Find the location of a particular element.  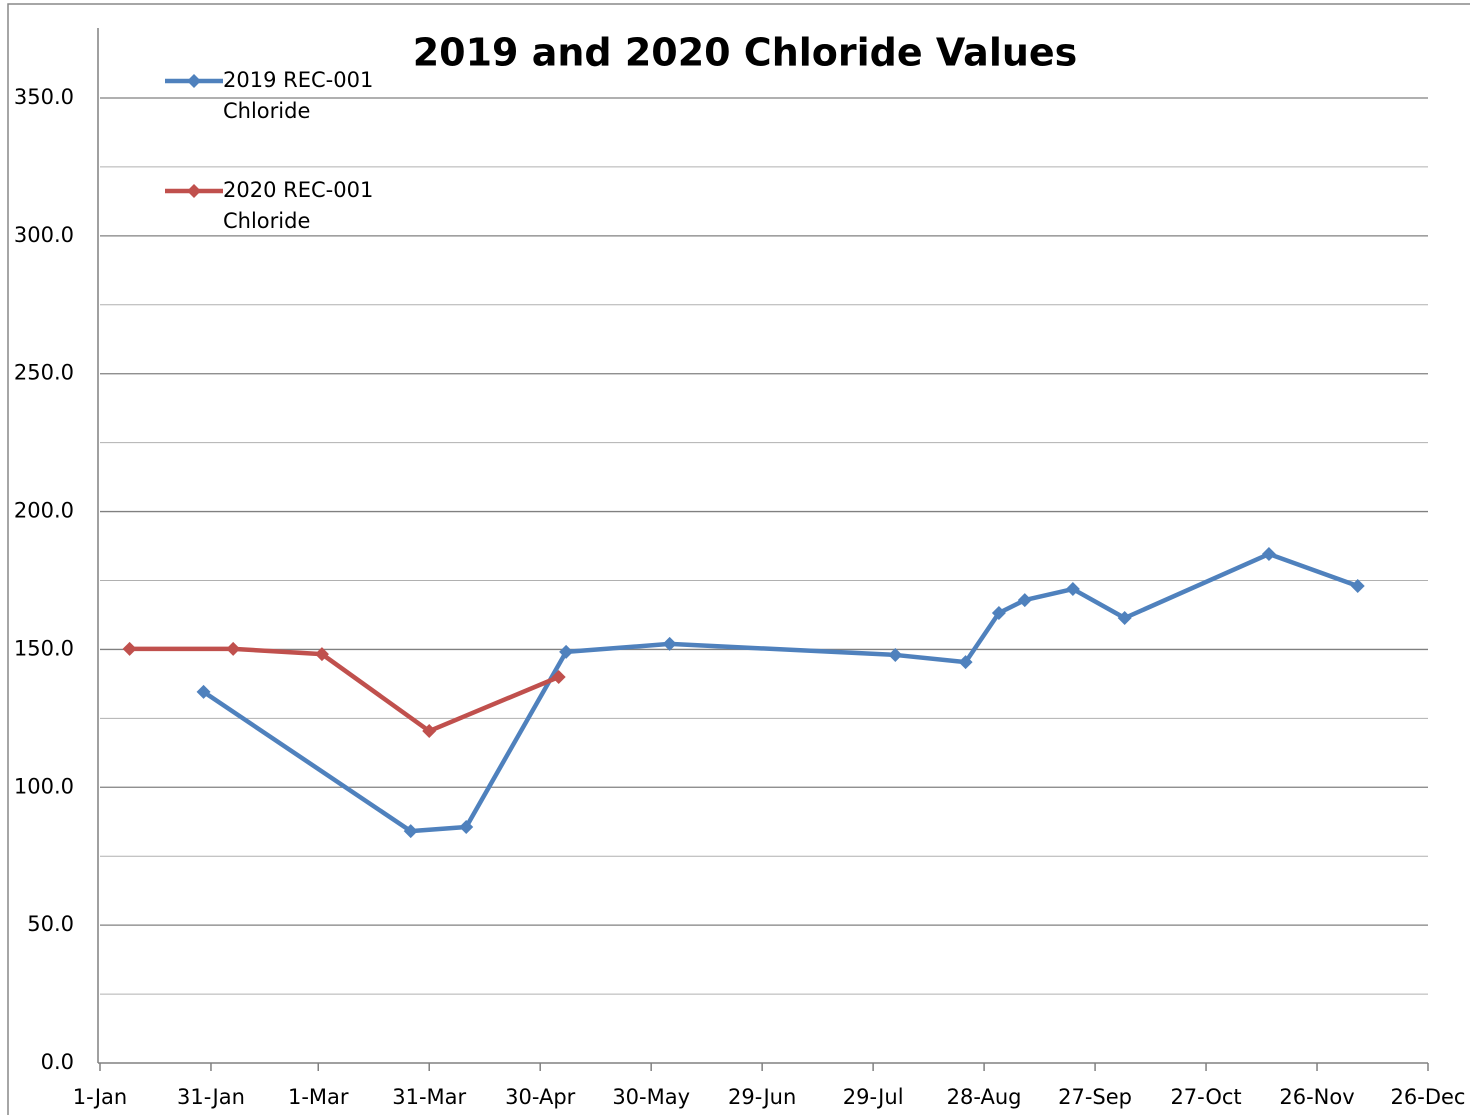

y-tick-label: 100.0 is located at coordinates (44, 786).